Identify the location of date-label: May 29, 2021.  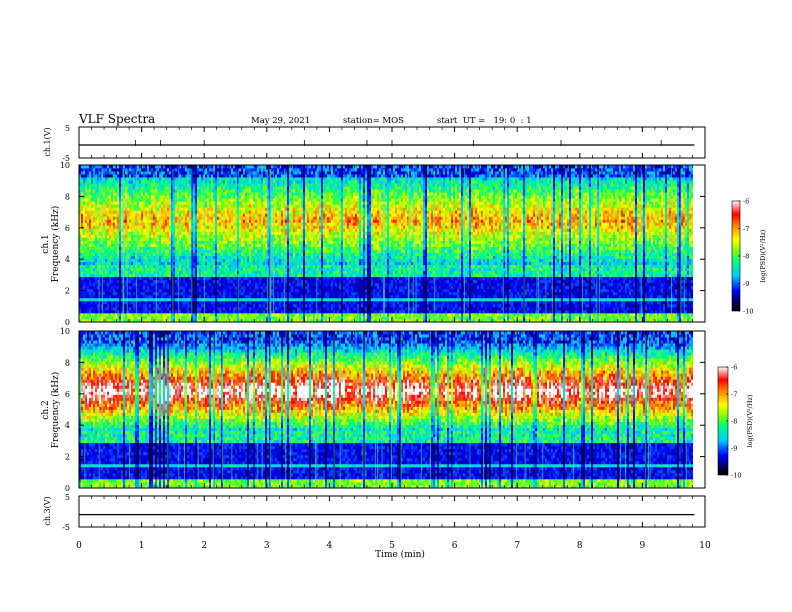
(280, 121).